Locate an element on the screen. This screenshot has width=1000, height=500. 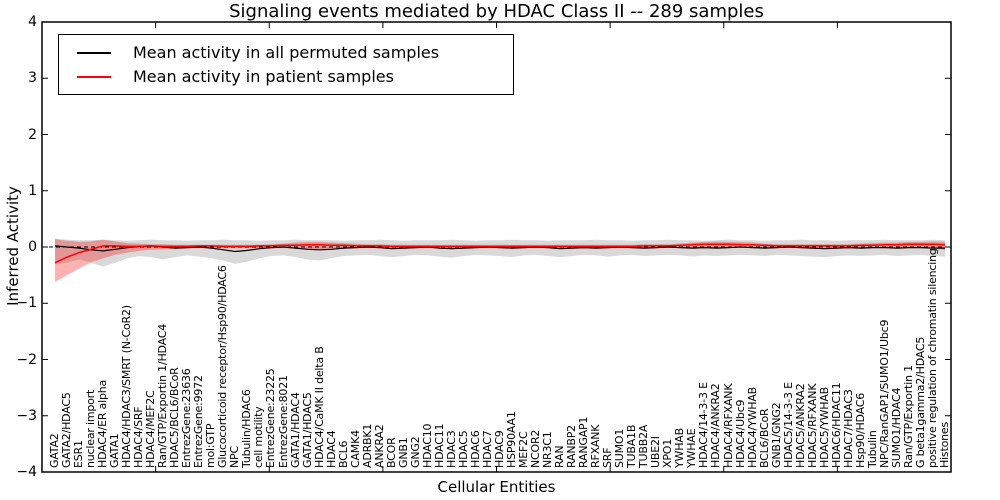
x-tick-label: EntrezGene:8021 is located at coordinates (283, 421).